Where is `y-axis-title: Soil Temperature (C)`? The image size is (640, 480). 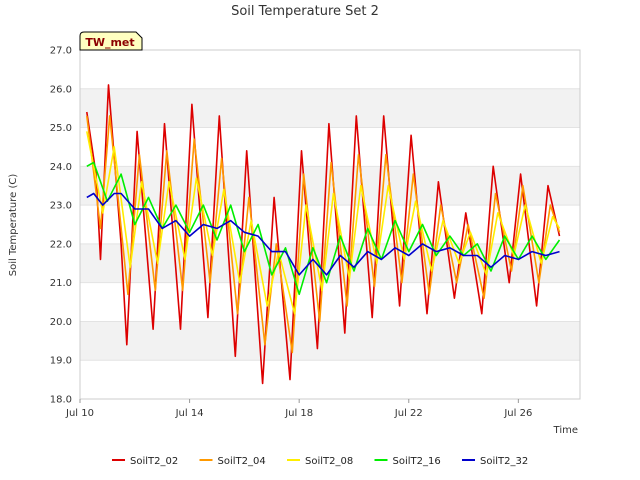 y-axis-title: Soil Temperature (C) is located at coordinates (13, 225).